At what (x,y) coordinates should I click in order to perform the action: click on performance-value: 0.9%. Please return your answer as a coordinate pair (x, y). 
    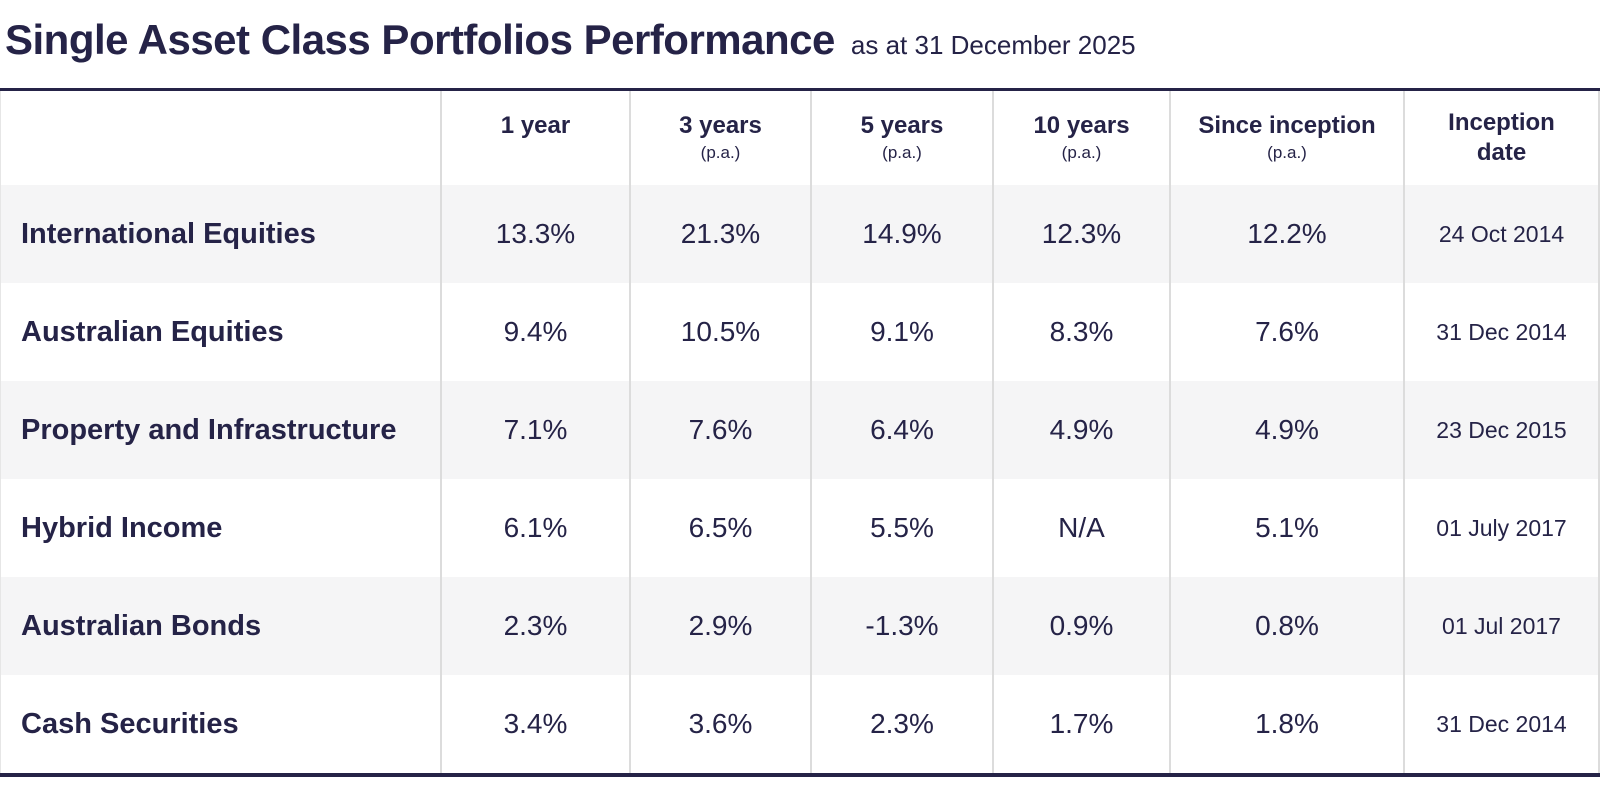
    Looking at the image, I should click on (1080, 626).